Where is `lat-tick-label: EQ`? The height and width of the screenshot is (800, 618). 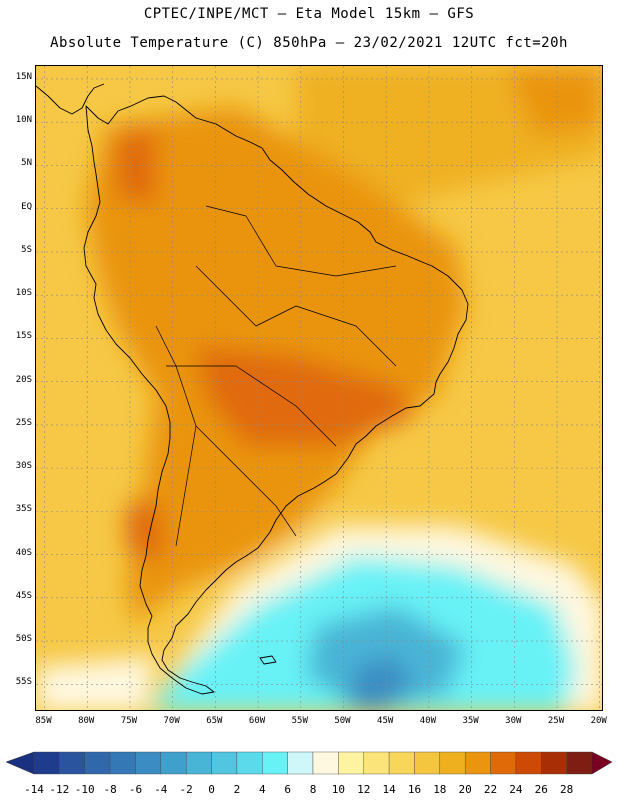 lat-tick-label: EQ is located at coordinates (26, 206).